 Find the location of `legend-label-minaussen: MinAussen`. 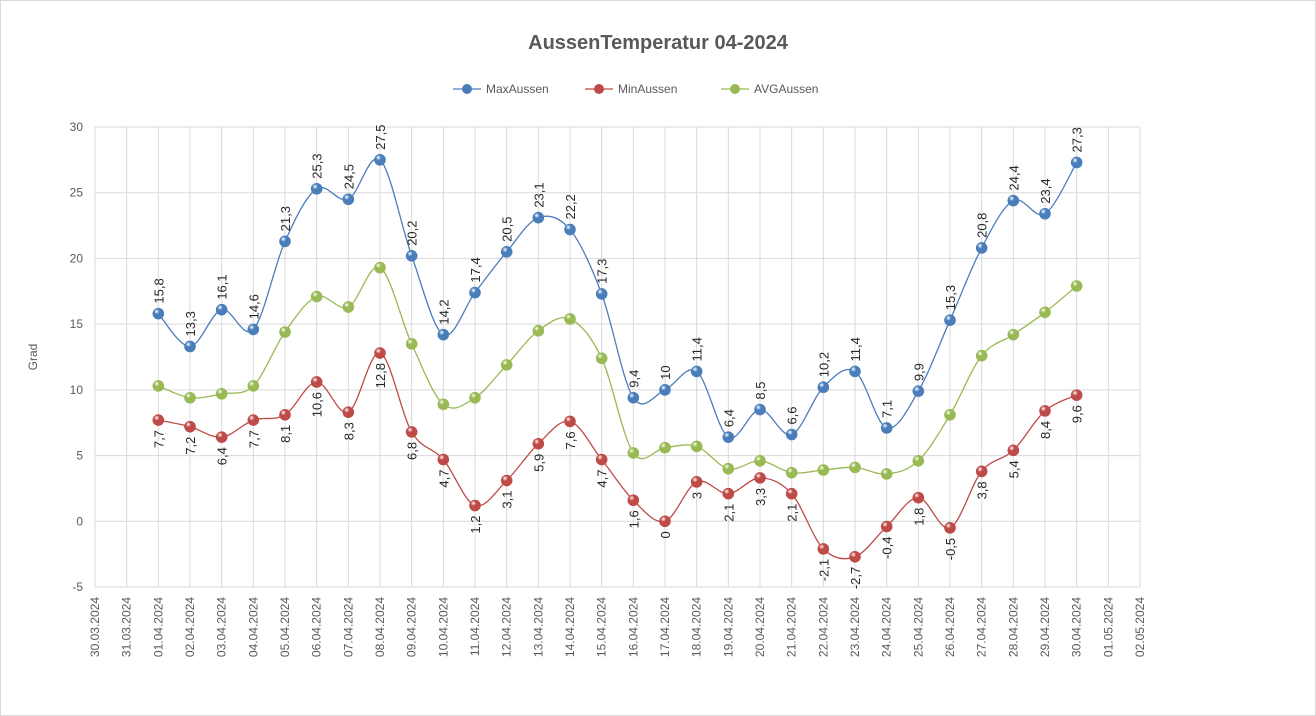

legend-label-minaussen: MinAussen is located at coordinates (647, 89).